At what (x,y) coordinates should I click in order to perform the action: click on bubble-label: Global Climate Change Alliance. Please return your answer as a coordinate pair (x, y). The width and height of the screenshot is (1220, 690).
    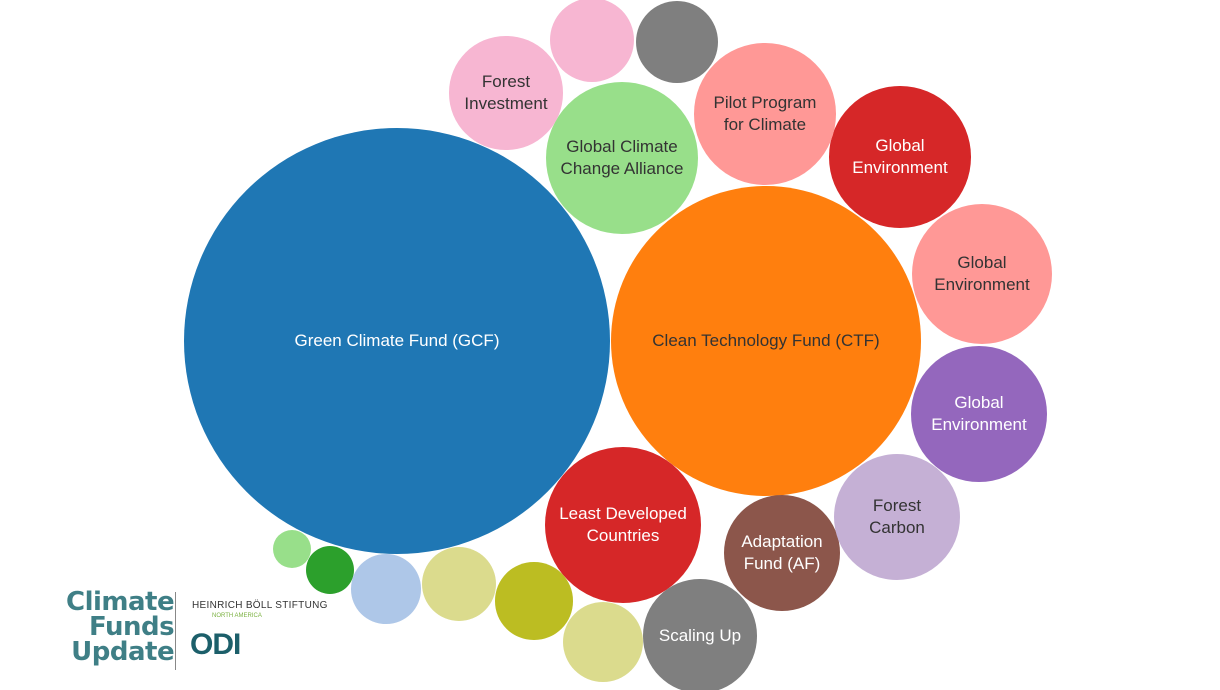
    Looking at the image, I should click on (622, 157).